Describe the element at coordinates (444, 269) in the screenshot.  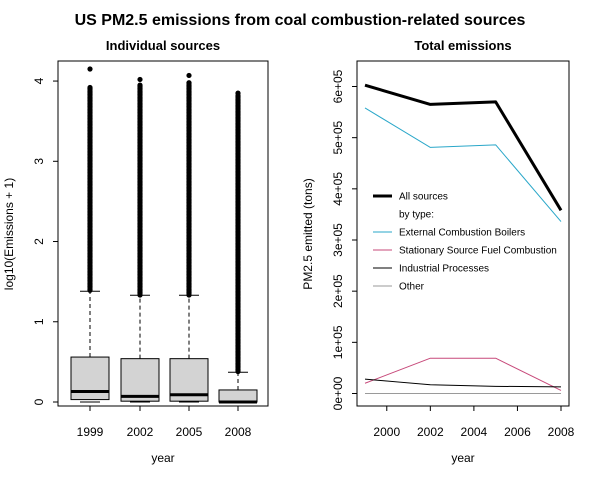
I see `legend-label: Industrial Processes` at that location.